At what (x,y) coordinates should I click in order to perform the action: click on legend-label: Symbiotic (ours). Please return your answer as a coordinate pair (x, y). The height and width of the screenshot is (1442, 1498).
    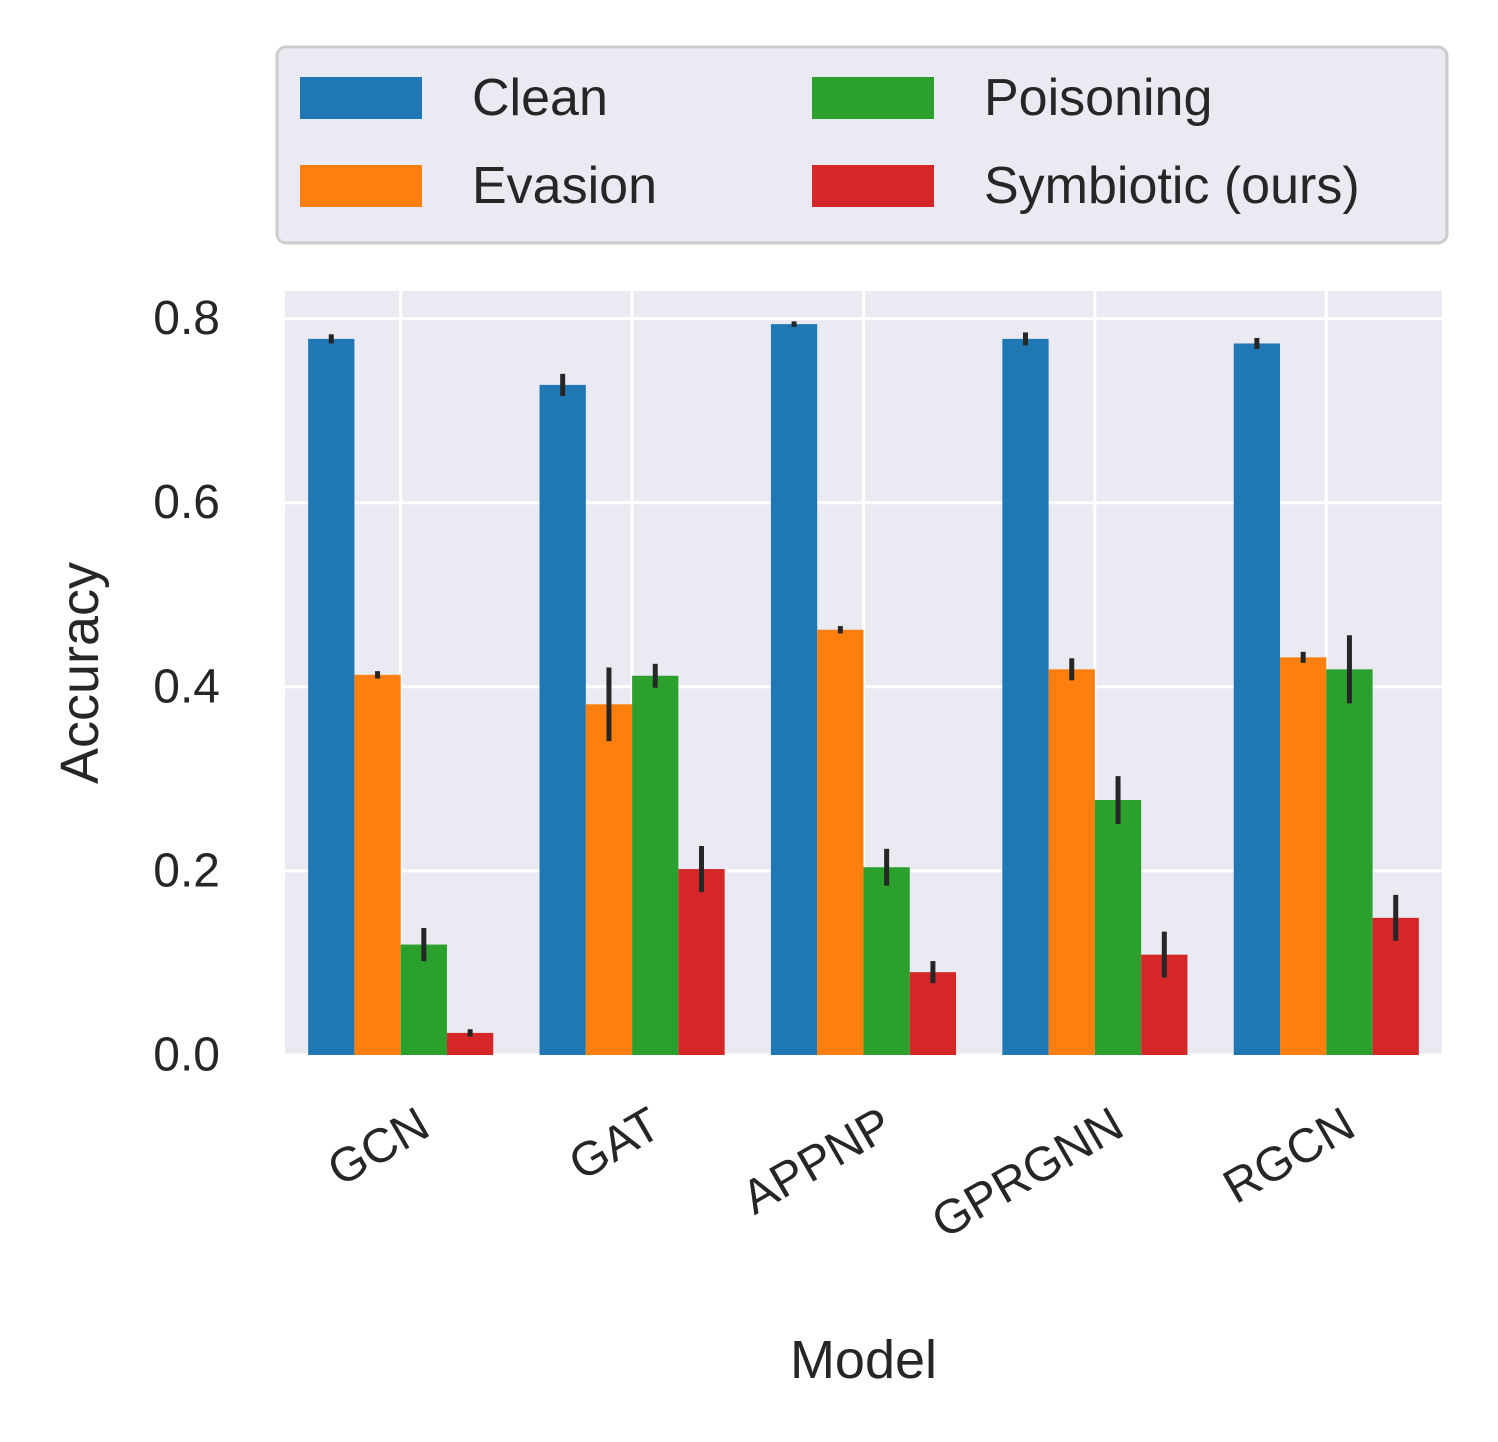
    Looking at the image, I should click on (1172, 186).